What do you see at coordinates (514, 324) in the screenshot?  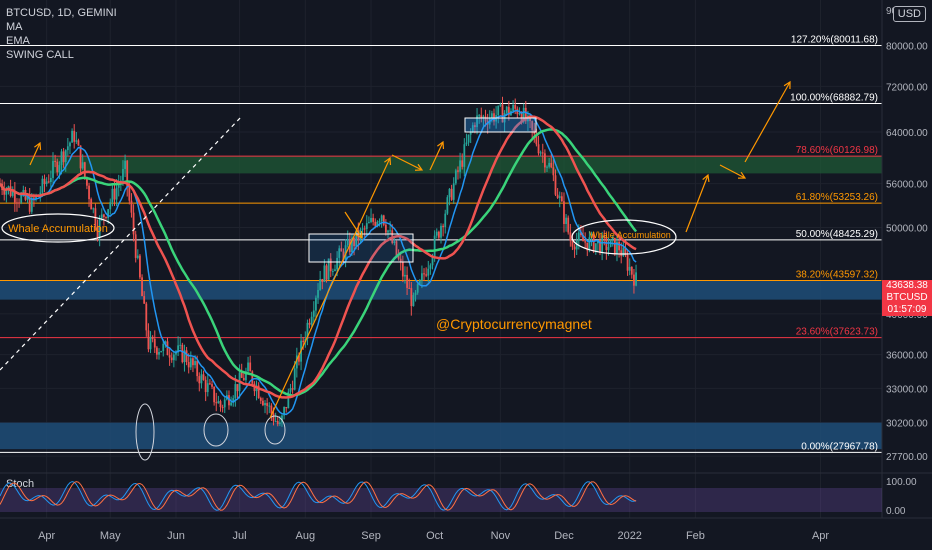 I see `watermark-text: @Cryptocurrencymagnet` at bounding box center [514, 324].